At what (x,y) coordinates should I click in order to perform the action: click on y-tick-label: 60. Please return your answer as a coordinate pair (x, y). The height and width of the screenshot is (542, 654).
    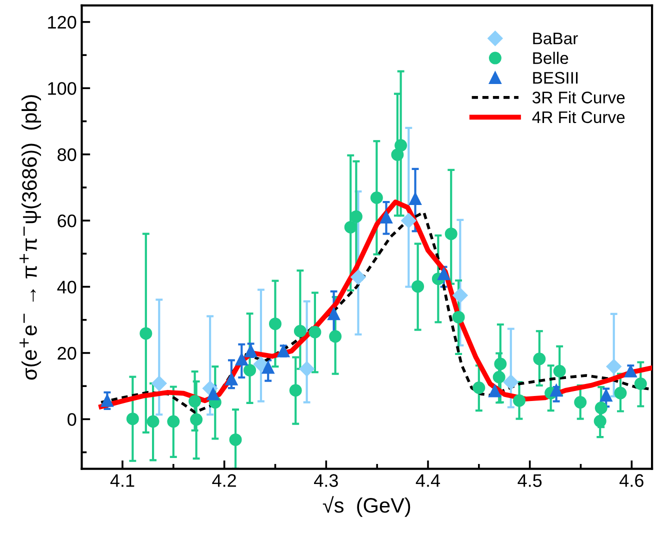
    Looking at the image, I should click on (67, 221).